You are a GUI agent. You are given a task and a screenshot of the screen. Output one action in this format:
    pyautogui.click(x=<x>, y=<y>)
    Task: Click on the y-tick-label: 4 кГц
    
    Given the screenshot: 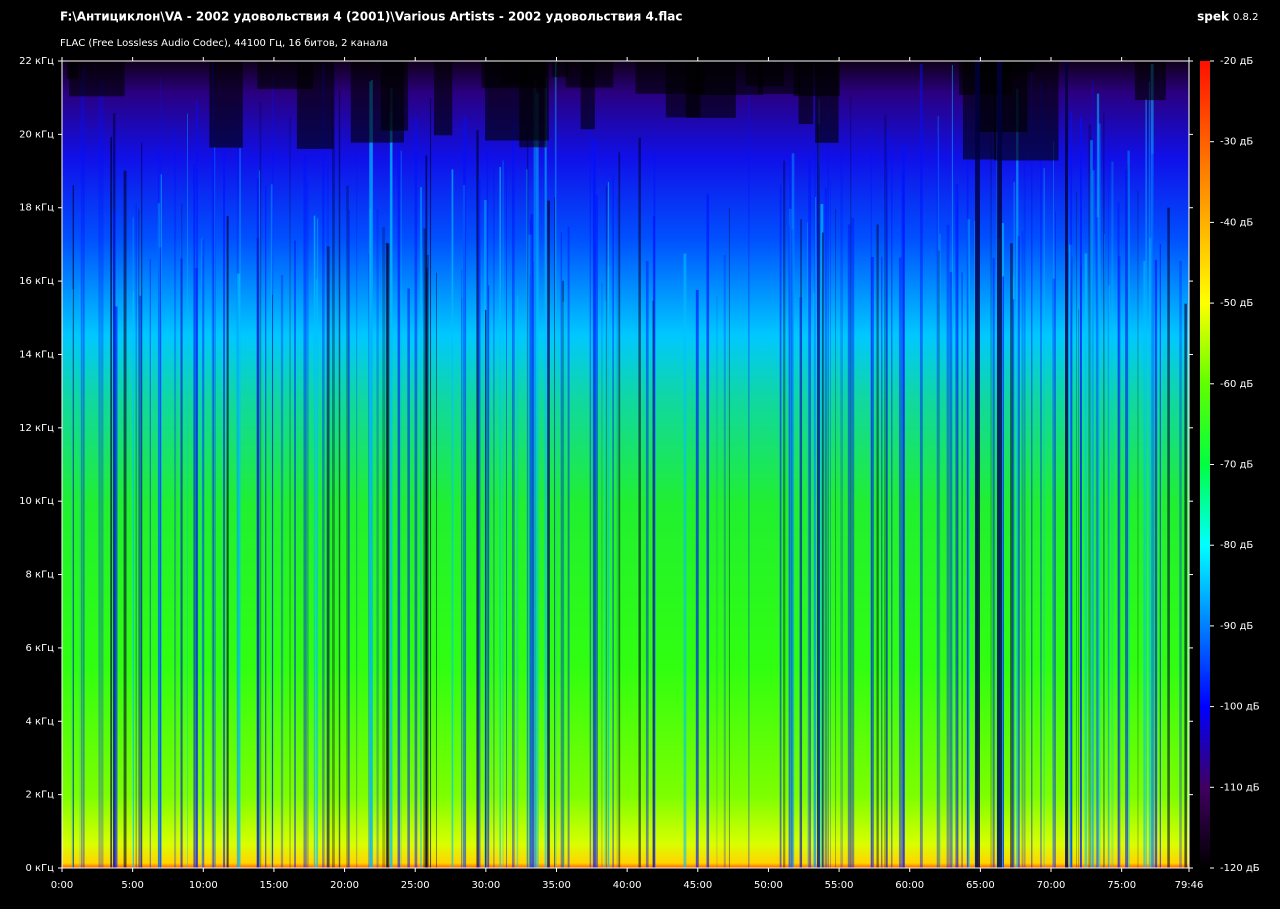 What is the action you would take?
    pyautogui.click(x=40, y=721)
    